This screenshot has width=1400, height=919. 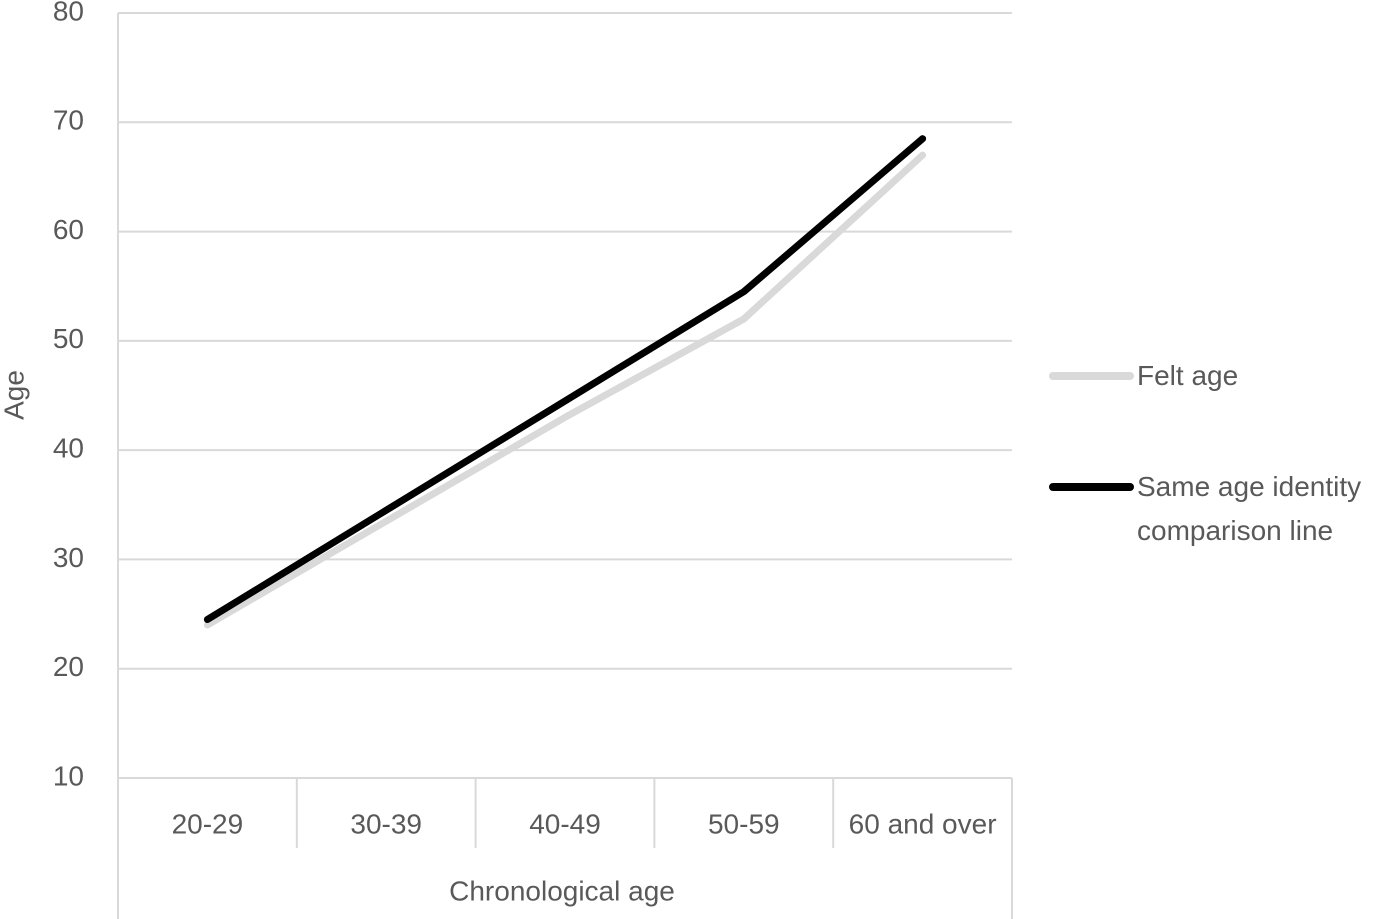 I want to click on y-tick-label: 30, so click(x=68, y=557).